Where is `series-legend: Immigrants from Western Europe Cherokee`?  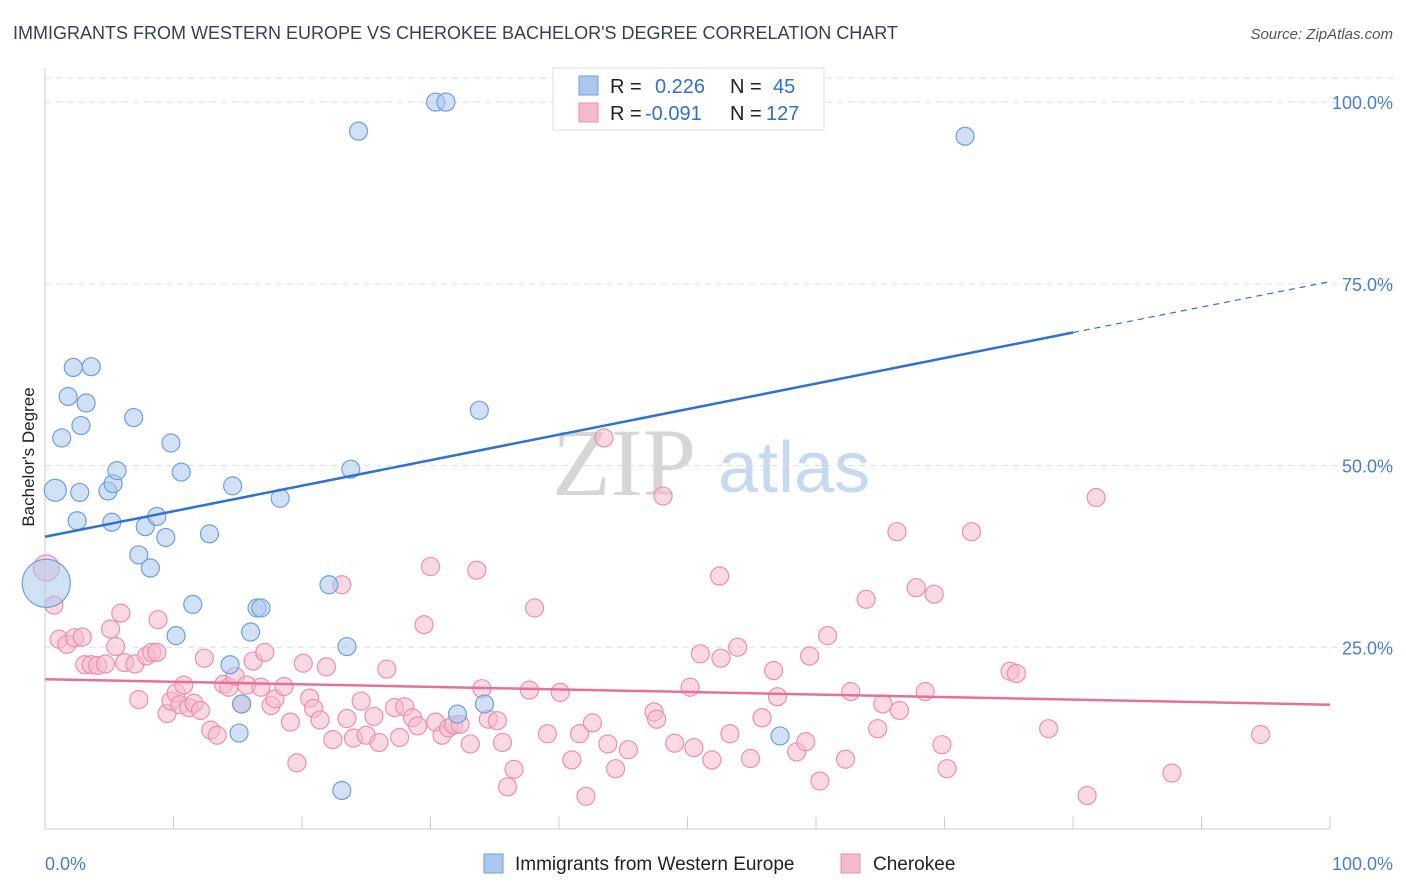
series-legend: Immigrants from Western Europe Cherokee is located at coordinates (719, 864).